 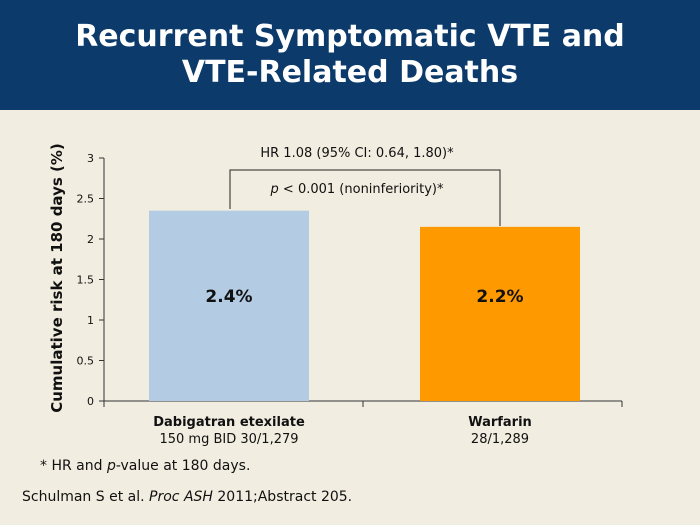 I want to click on bar-data-label: 2.2%, so click(x=499, y=297).